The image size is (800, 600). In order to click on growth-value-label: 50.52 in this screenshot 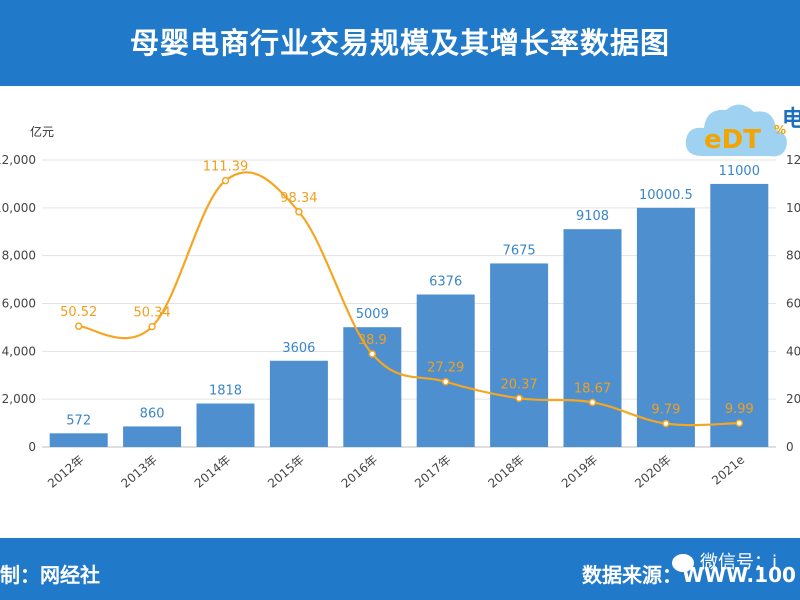, I will do `click(78, 312)`.